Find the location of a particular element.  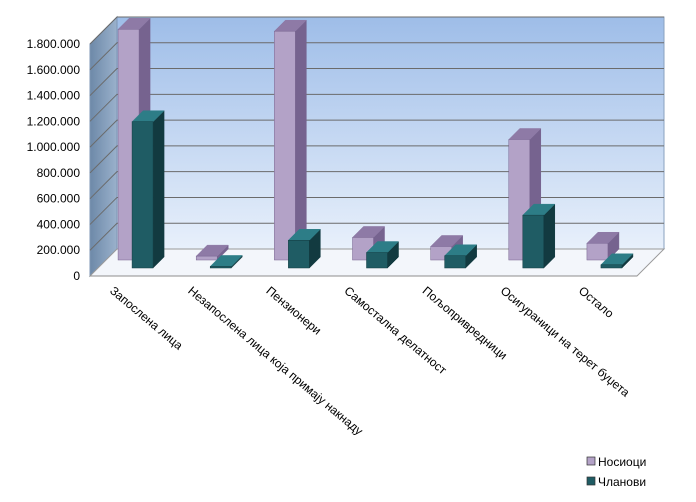

x-category-label: Незапослена лица која примају накнаду is located at coordinates (275, 361).